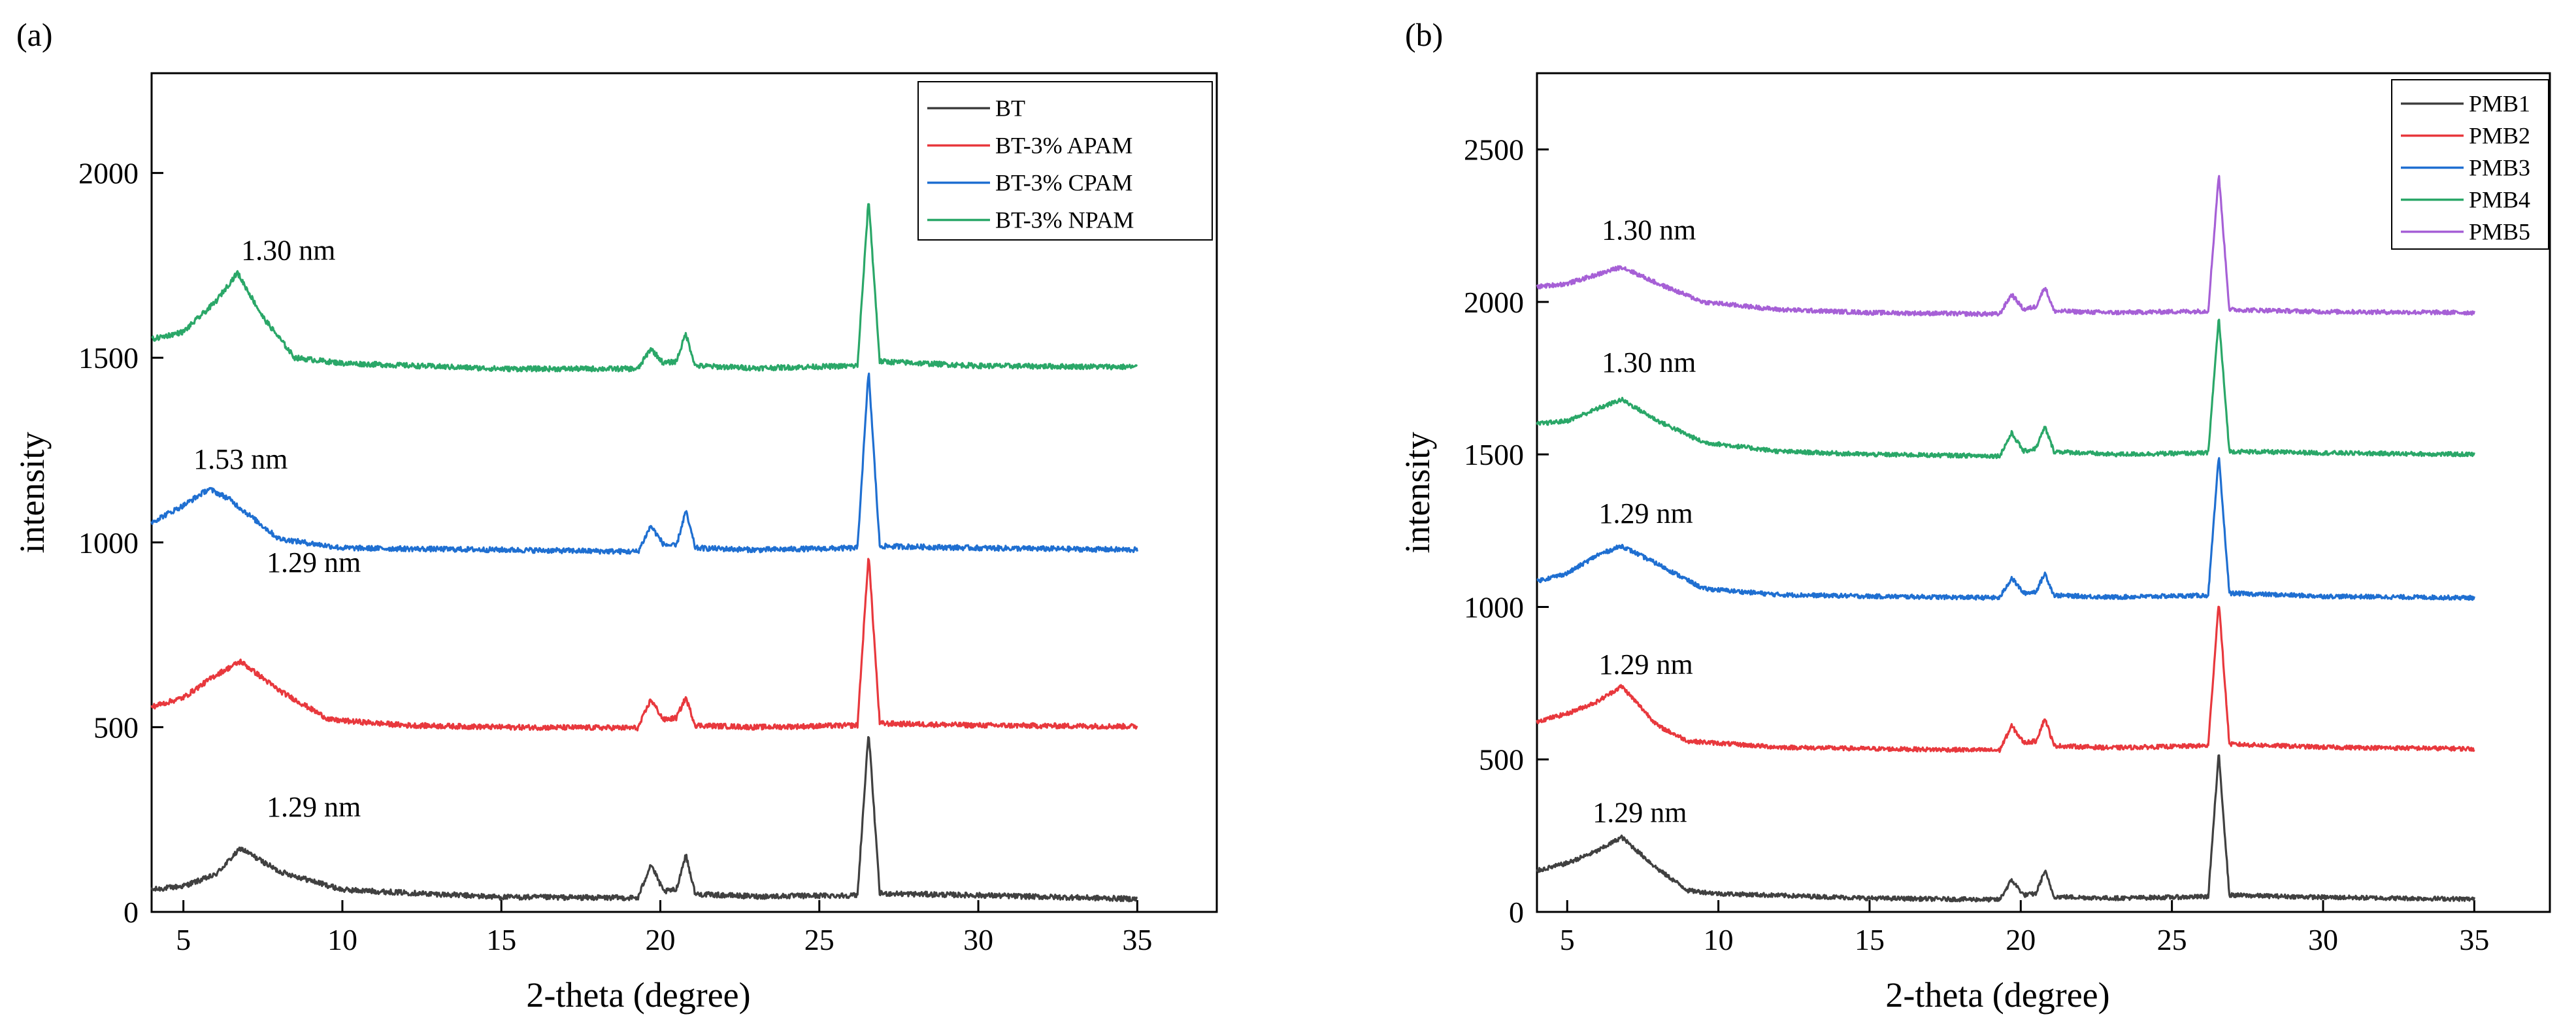 The height and width of the screenshot is (1025, 2576). Describe the element at coordinates (1063, 183) in the screenshot. I see `legend-entry: BT-3% CPAM` at that location.